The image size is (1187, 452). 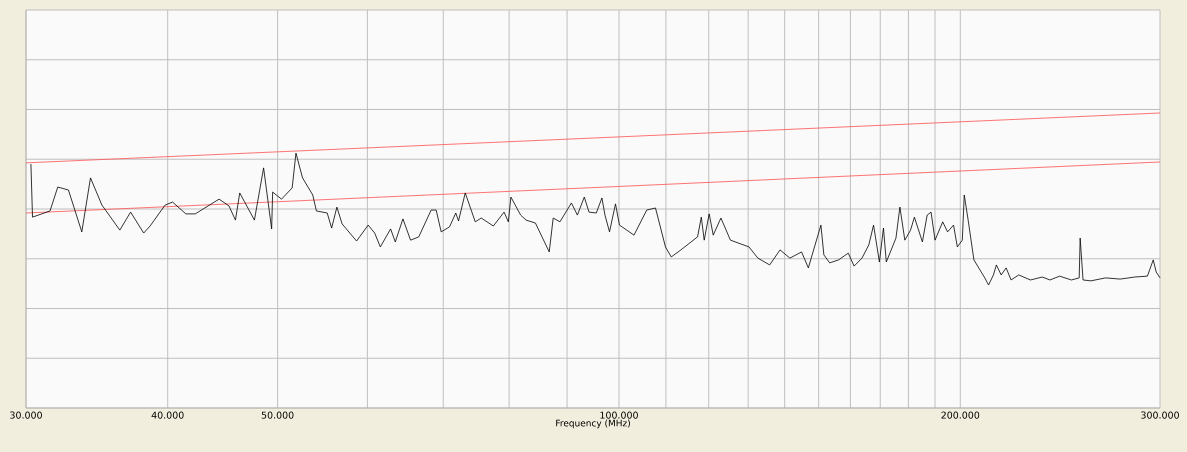 What do you see at coordinates (960, 415) in the screenshot?
I see `x-tick-label: 200.000` at bounding box center [960, 415].